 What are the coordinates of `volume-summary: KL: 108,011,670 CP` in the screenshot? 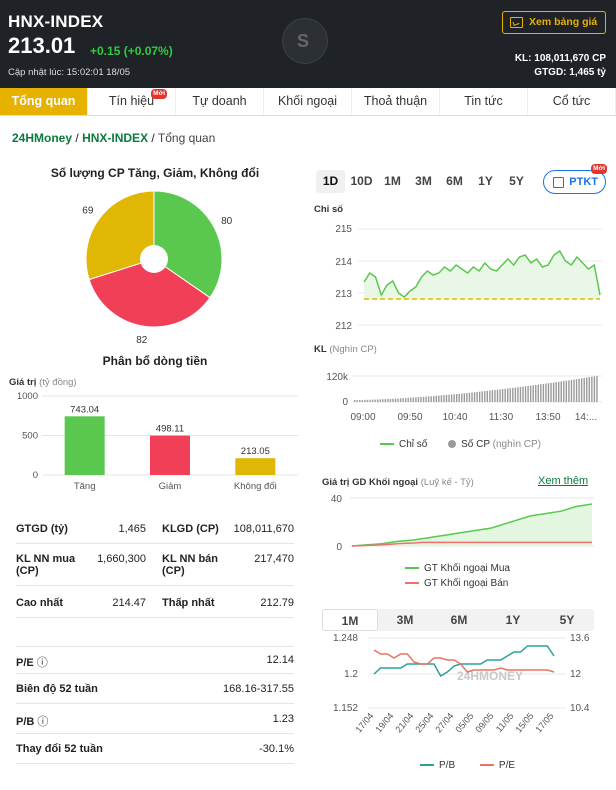 It's located at (560, 58).